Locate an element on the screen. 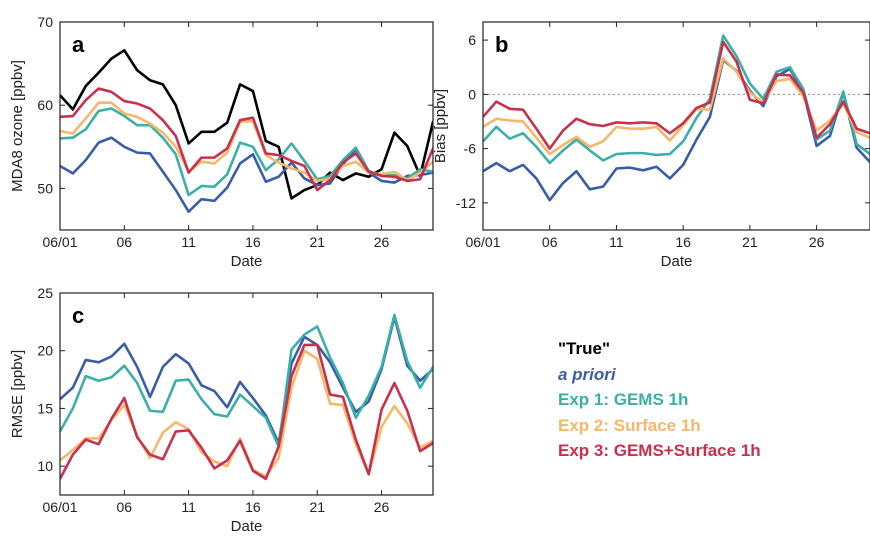 This screenshot has height=538, width=870. y-tick-label: 70 is located at coordinates (45, 22).